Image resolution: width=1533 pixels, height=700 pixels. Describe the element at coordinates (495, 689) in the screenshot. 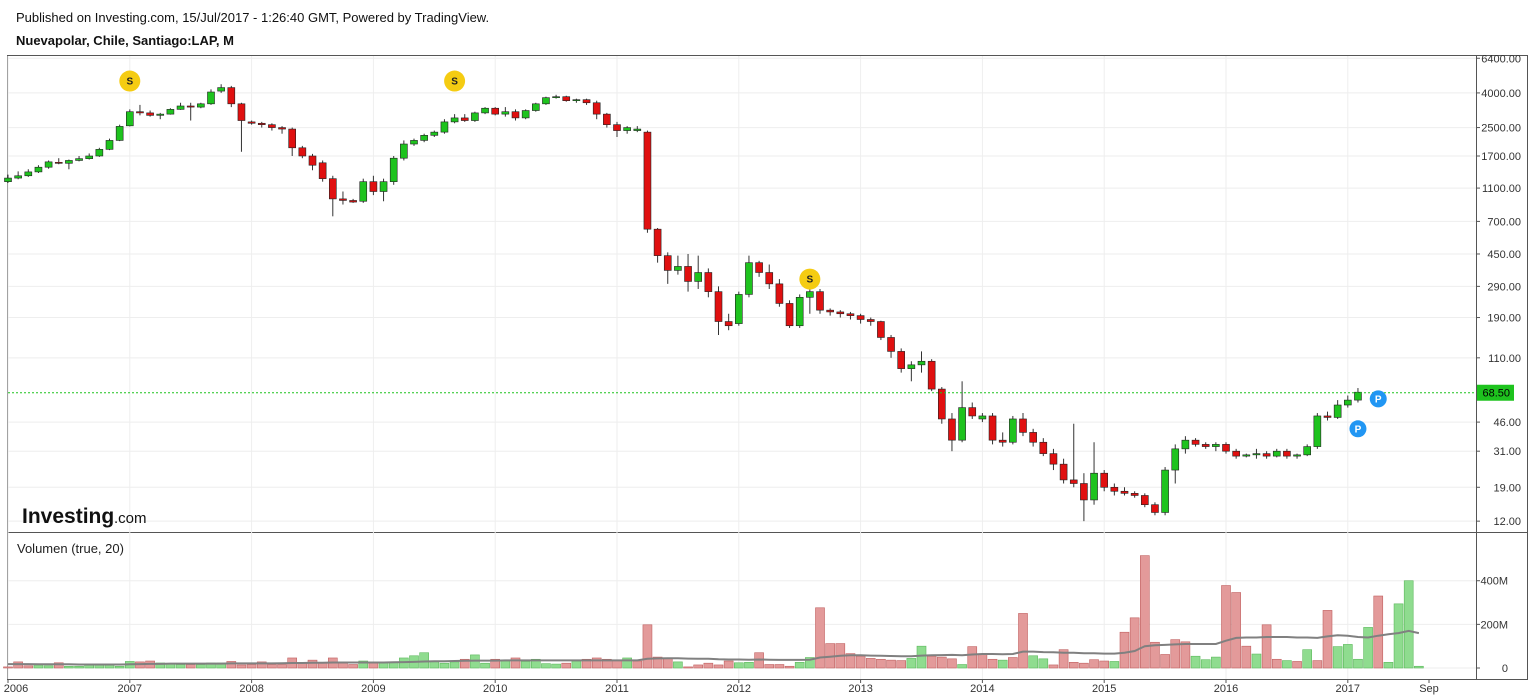

I see `time-tick-label: 2010` at that location.